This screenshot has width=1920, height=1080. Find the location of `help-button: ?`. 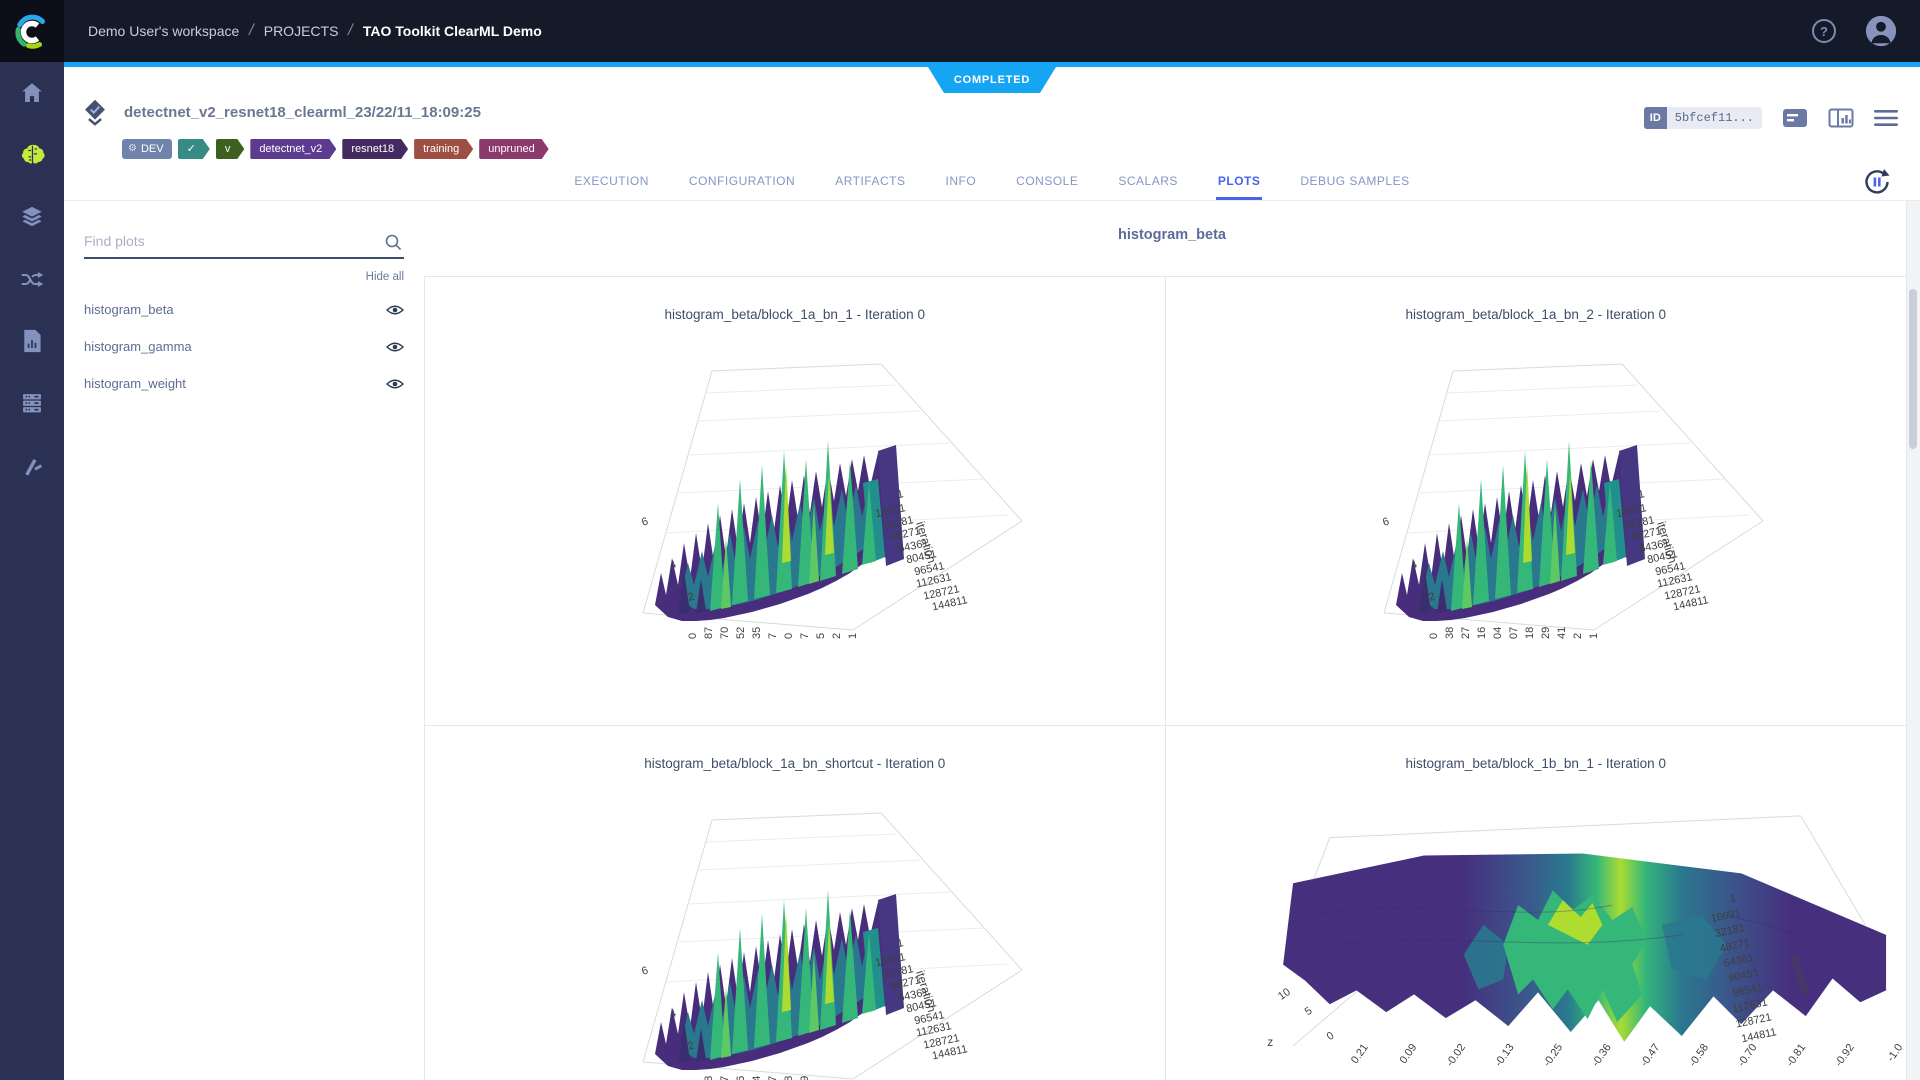

help-button: ? is located at coordinates (1824, 31).